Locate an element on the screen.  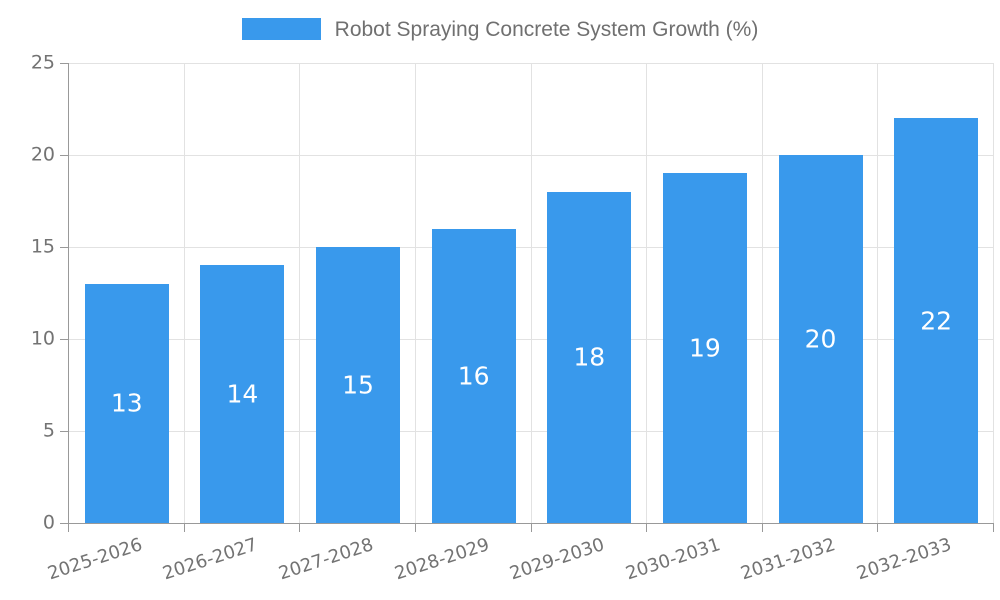
x-axis-label: 2031-2032 is located at coordinates (788, 559).